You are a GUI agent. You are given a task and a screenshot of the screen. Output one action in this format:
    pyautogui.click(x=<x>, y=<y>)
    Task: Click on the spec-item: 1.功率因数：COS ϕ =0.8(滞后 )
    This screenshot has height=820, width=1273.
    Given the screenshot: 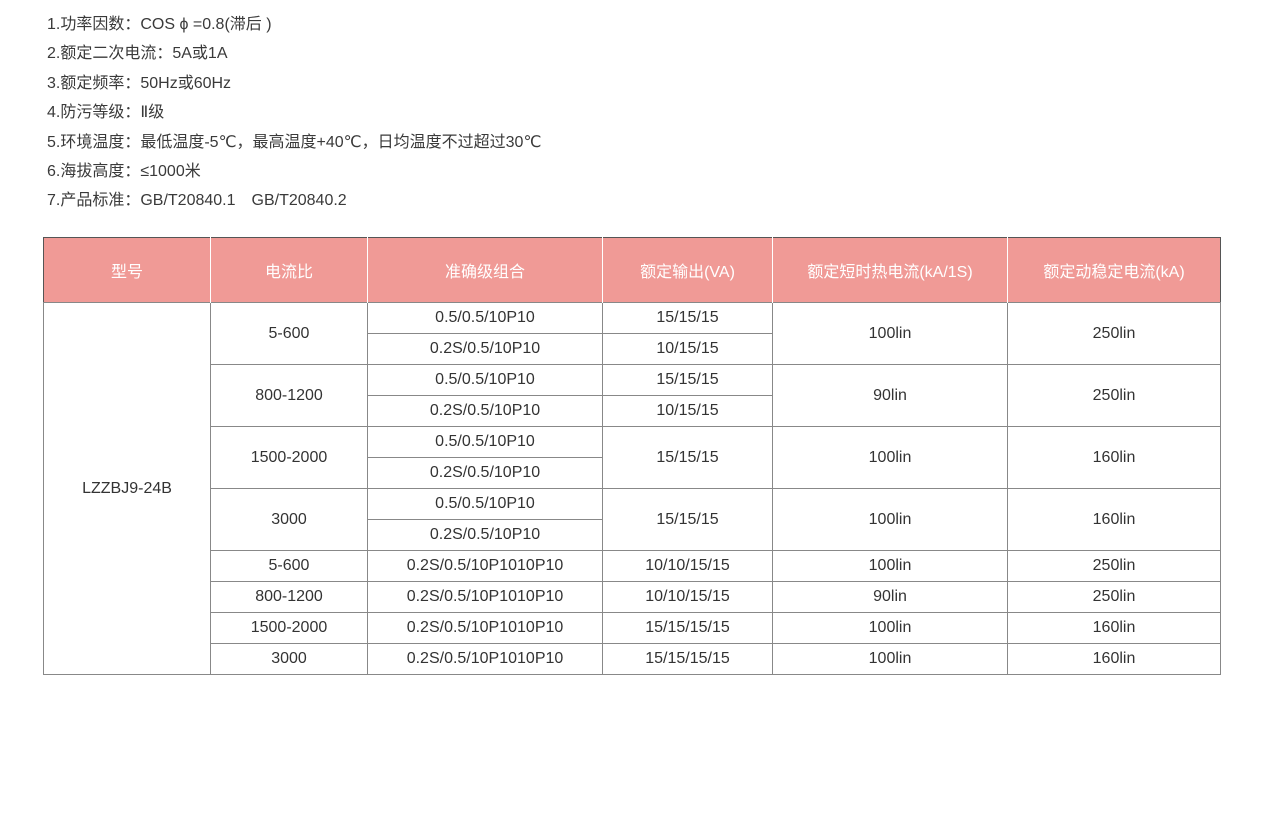 What is the action you would take?
    pyautogui.click(x=159, y=24)
    